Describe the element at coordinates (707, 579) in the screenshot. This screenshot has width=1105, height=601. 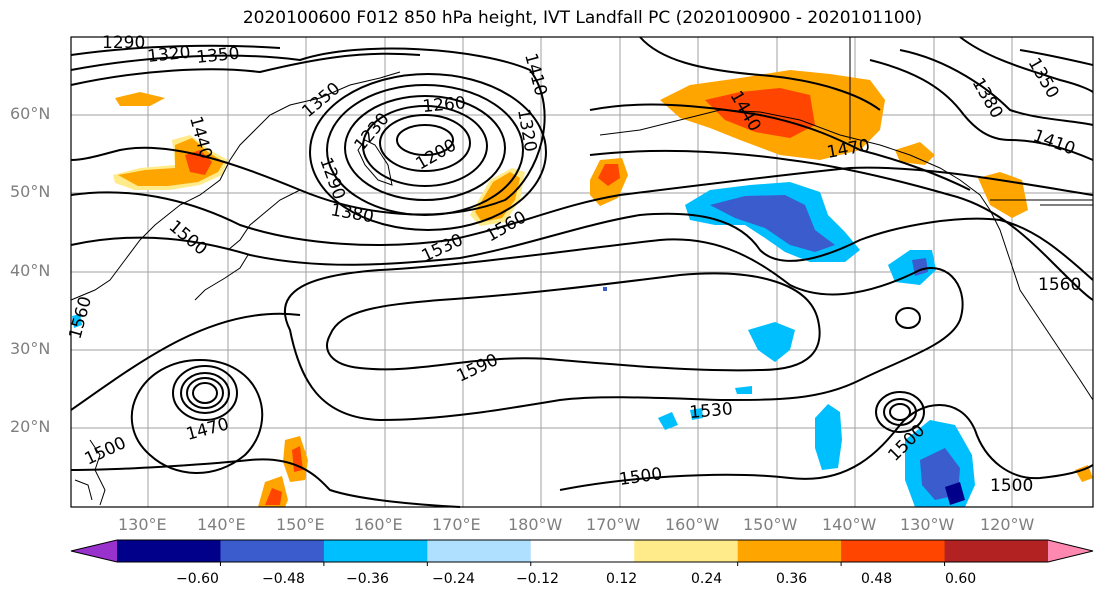
I see `colorbar-tick-7: 0.24` at that location.